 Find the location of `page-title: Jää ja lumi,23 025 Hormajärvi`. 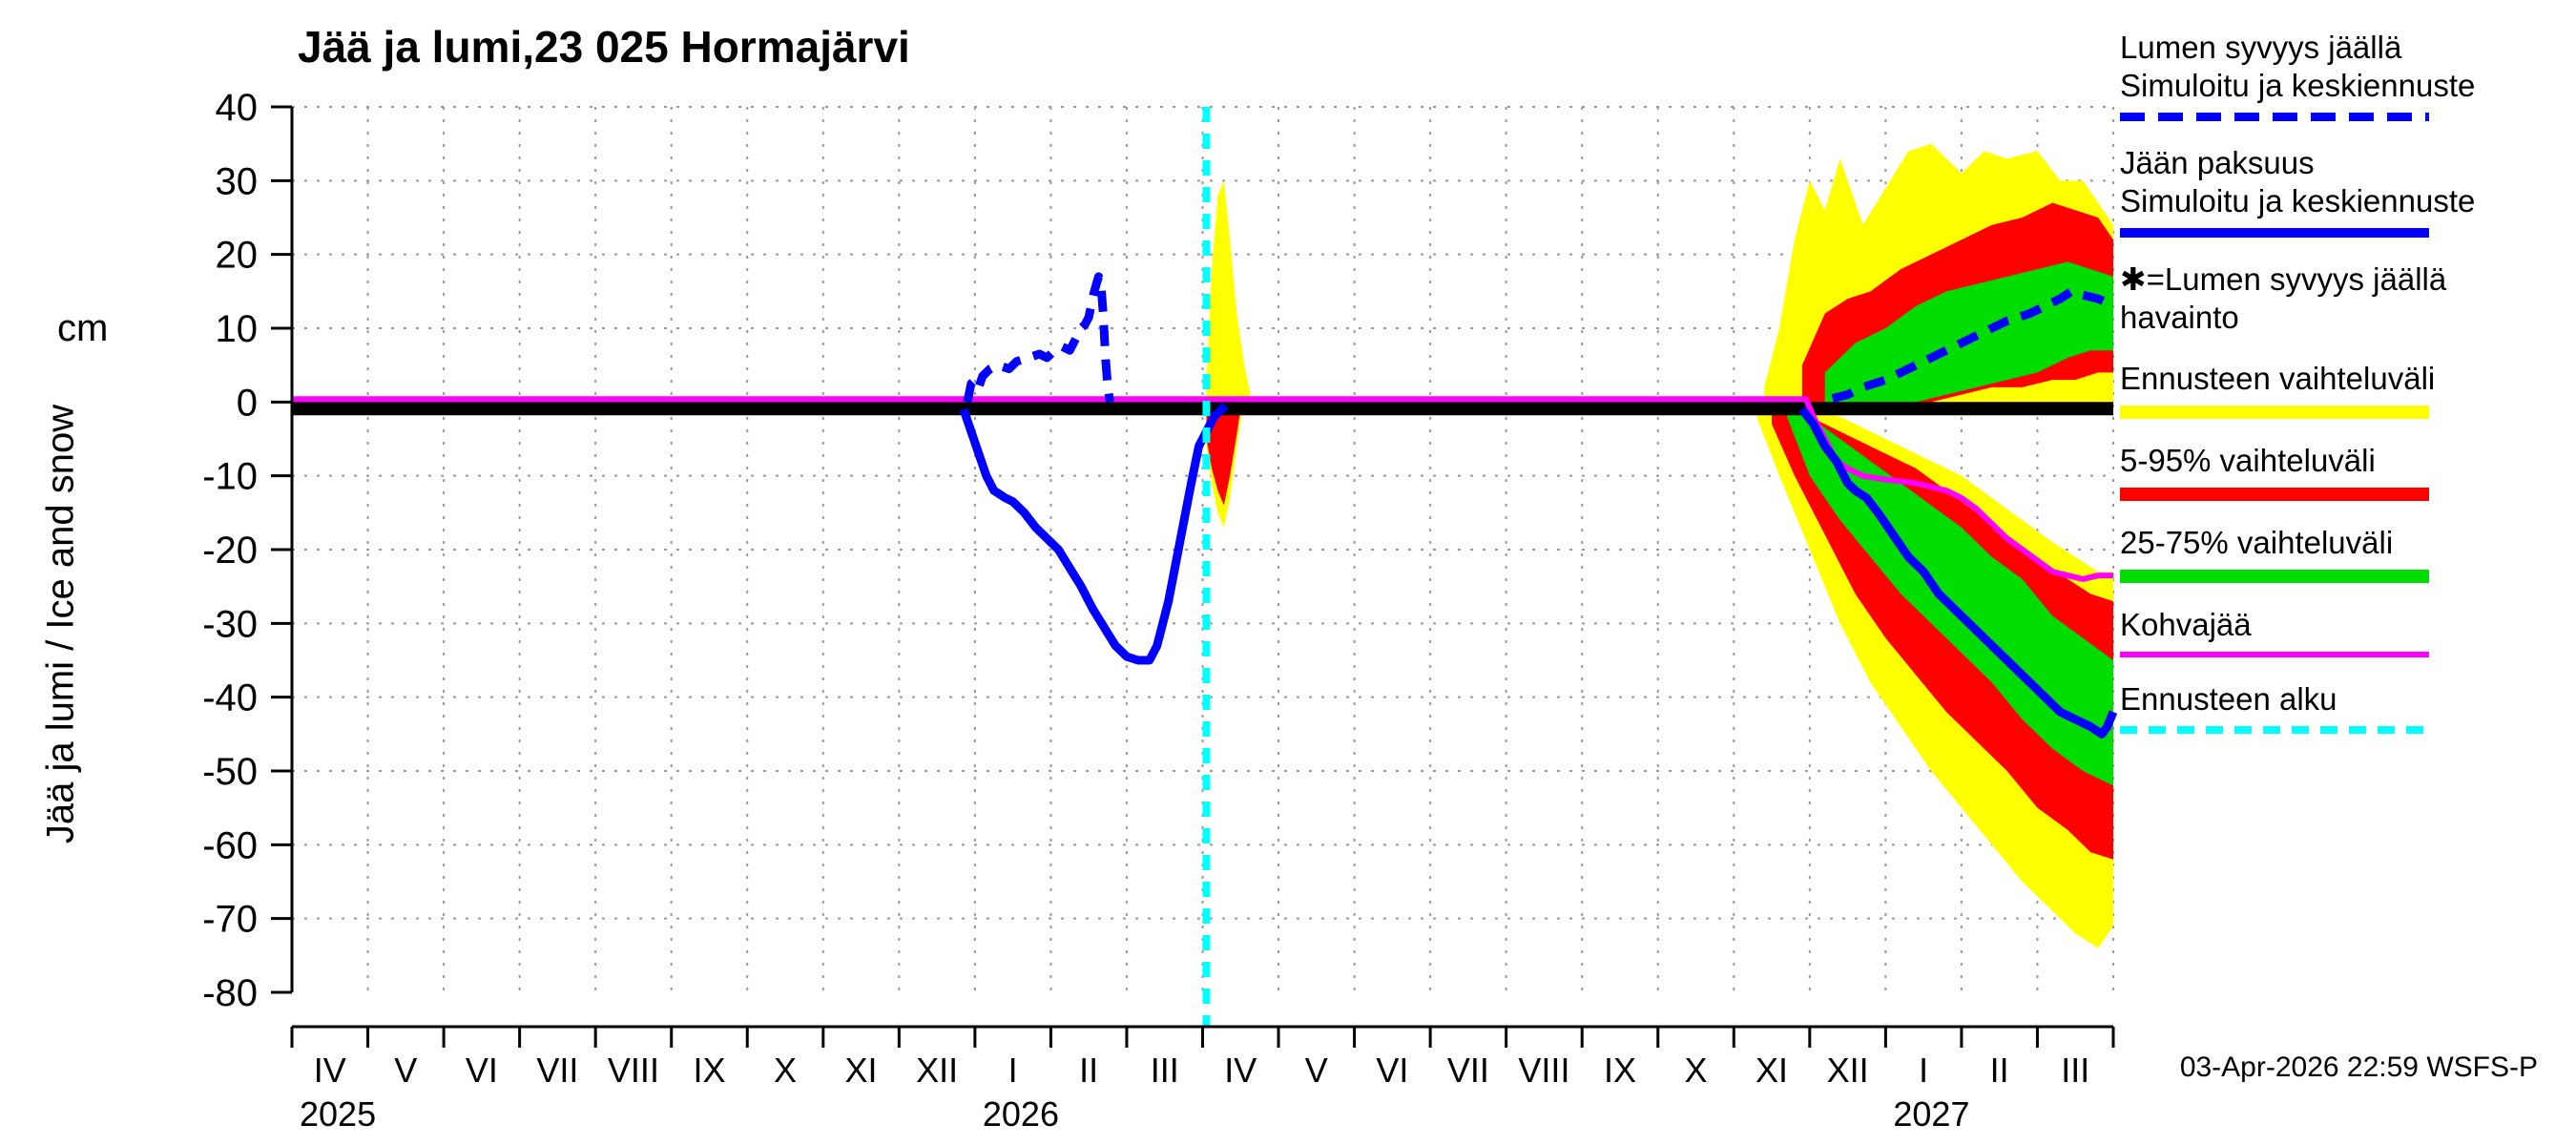

page-title: Jää ja lumi,23 025 Hormajärvi is located at coordinates (604, 47).